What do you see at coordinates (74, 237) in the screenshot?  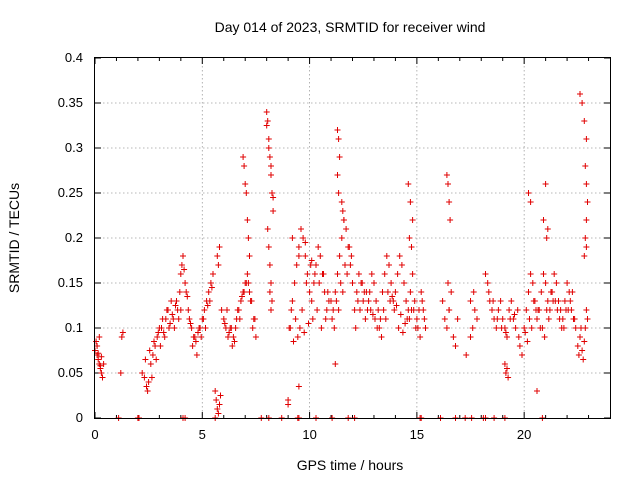 I see `y-tick-label: 0.2` at bounding box center [74, 237].